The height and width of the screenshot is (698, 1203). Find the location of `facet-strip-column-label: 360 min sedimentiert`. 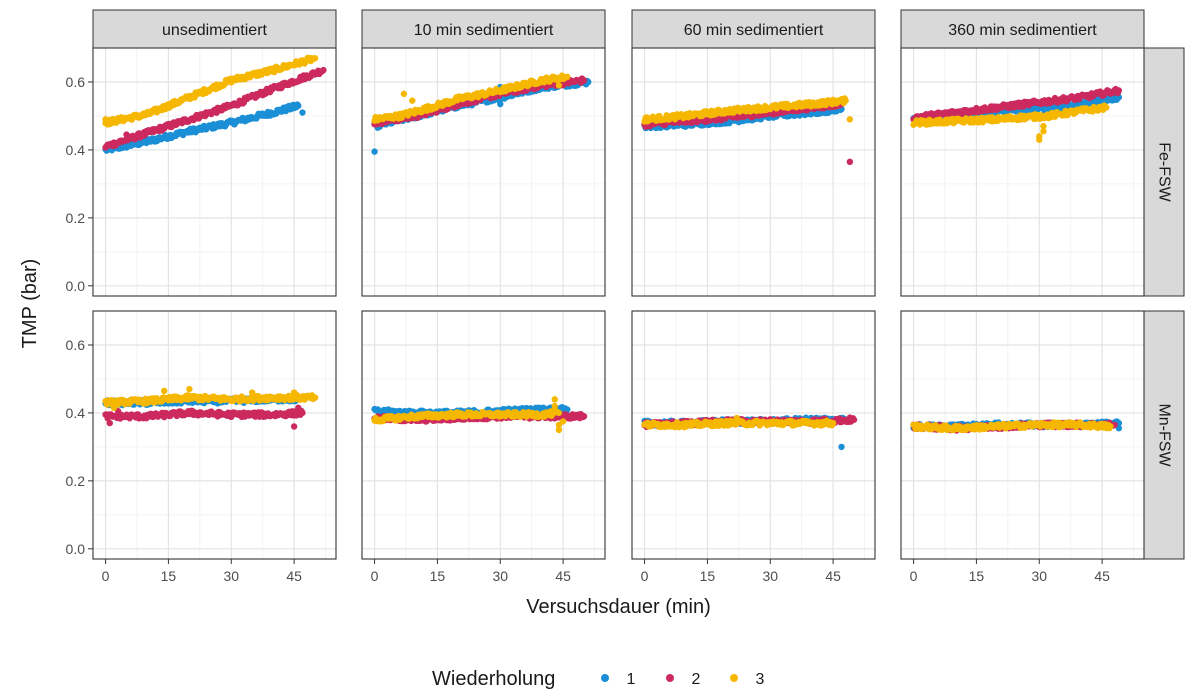

facet-strip-column-label: 360 min sedimentiert is located at coordinates (1022, 30).